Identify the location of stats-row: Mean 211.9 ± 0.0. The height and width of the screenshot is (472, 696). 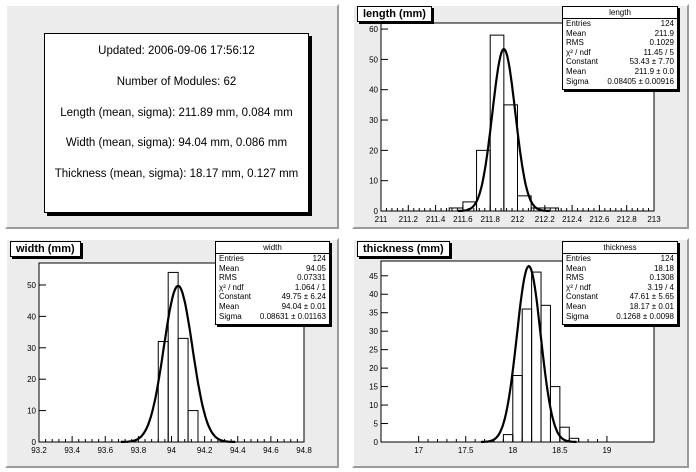
(620, 71).